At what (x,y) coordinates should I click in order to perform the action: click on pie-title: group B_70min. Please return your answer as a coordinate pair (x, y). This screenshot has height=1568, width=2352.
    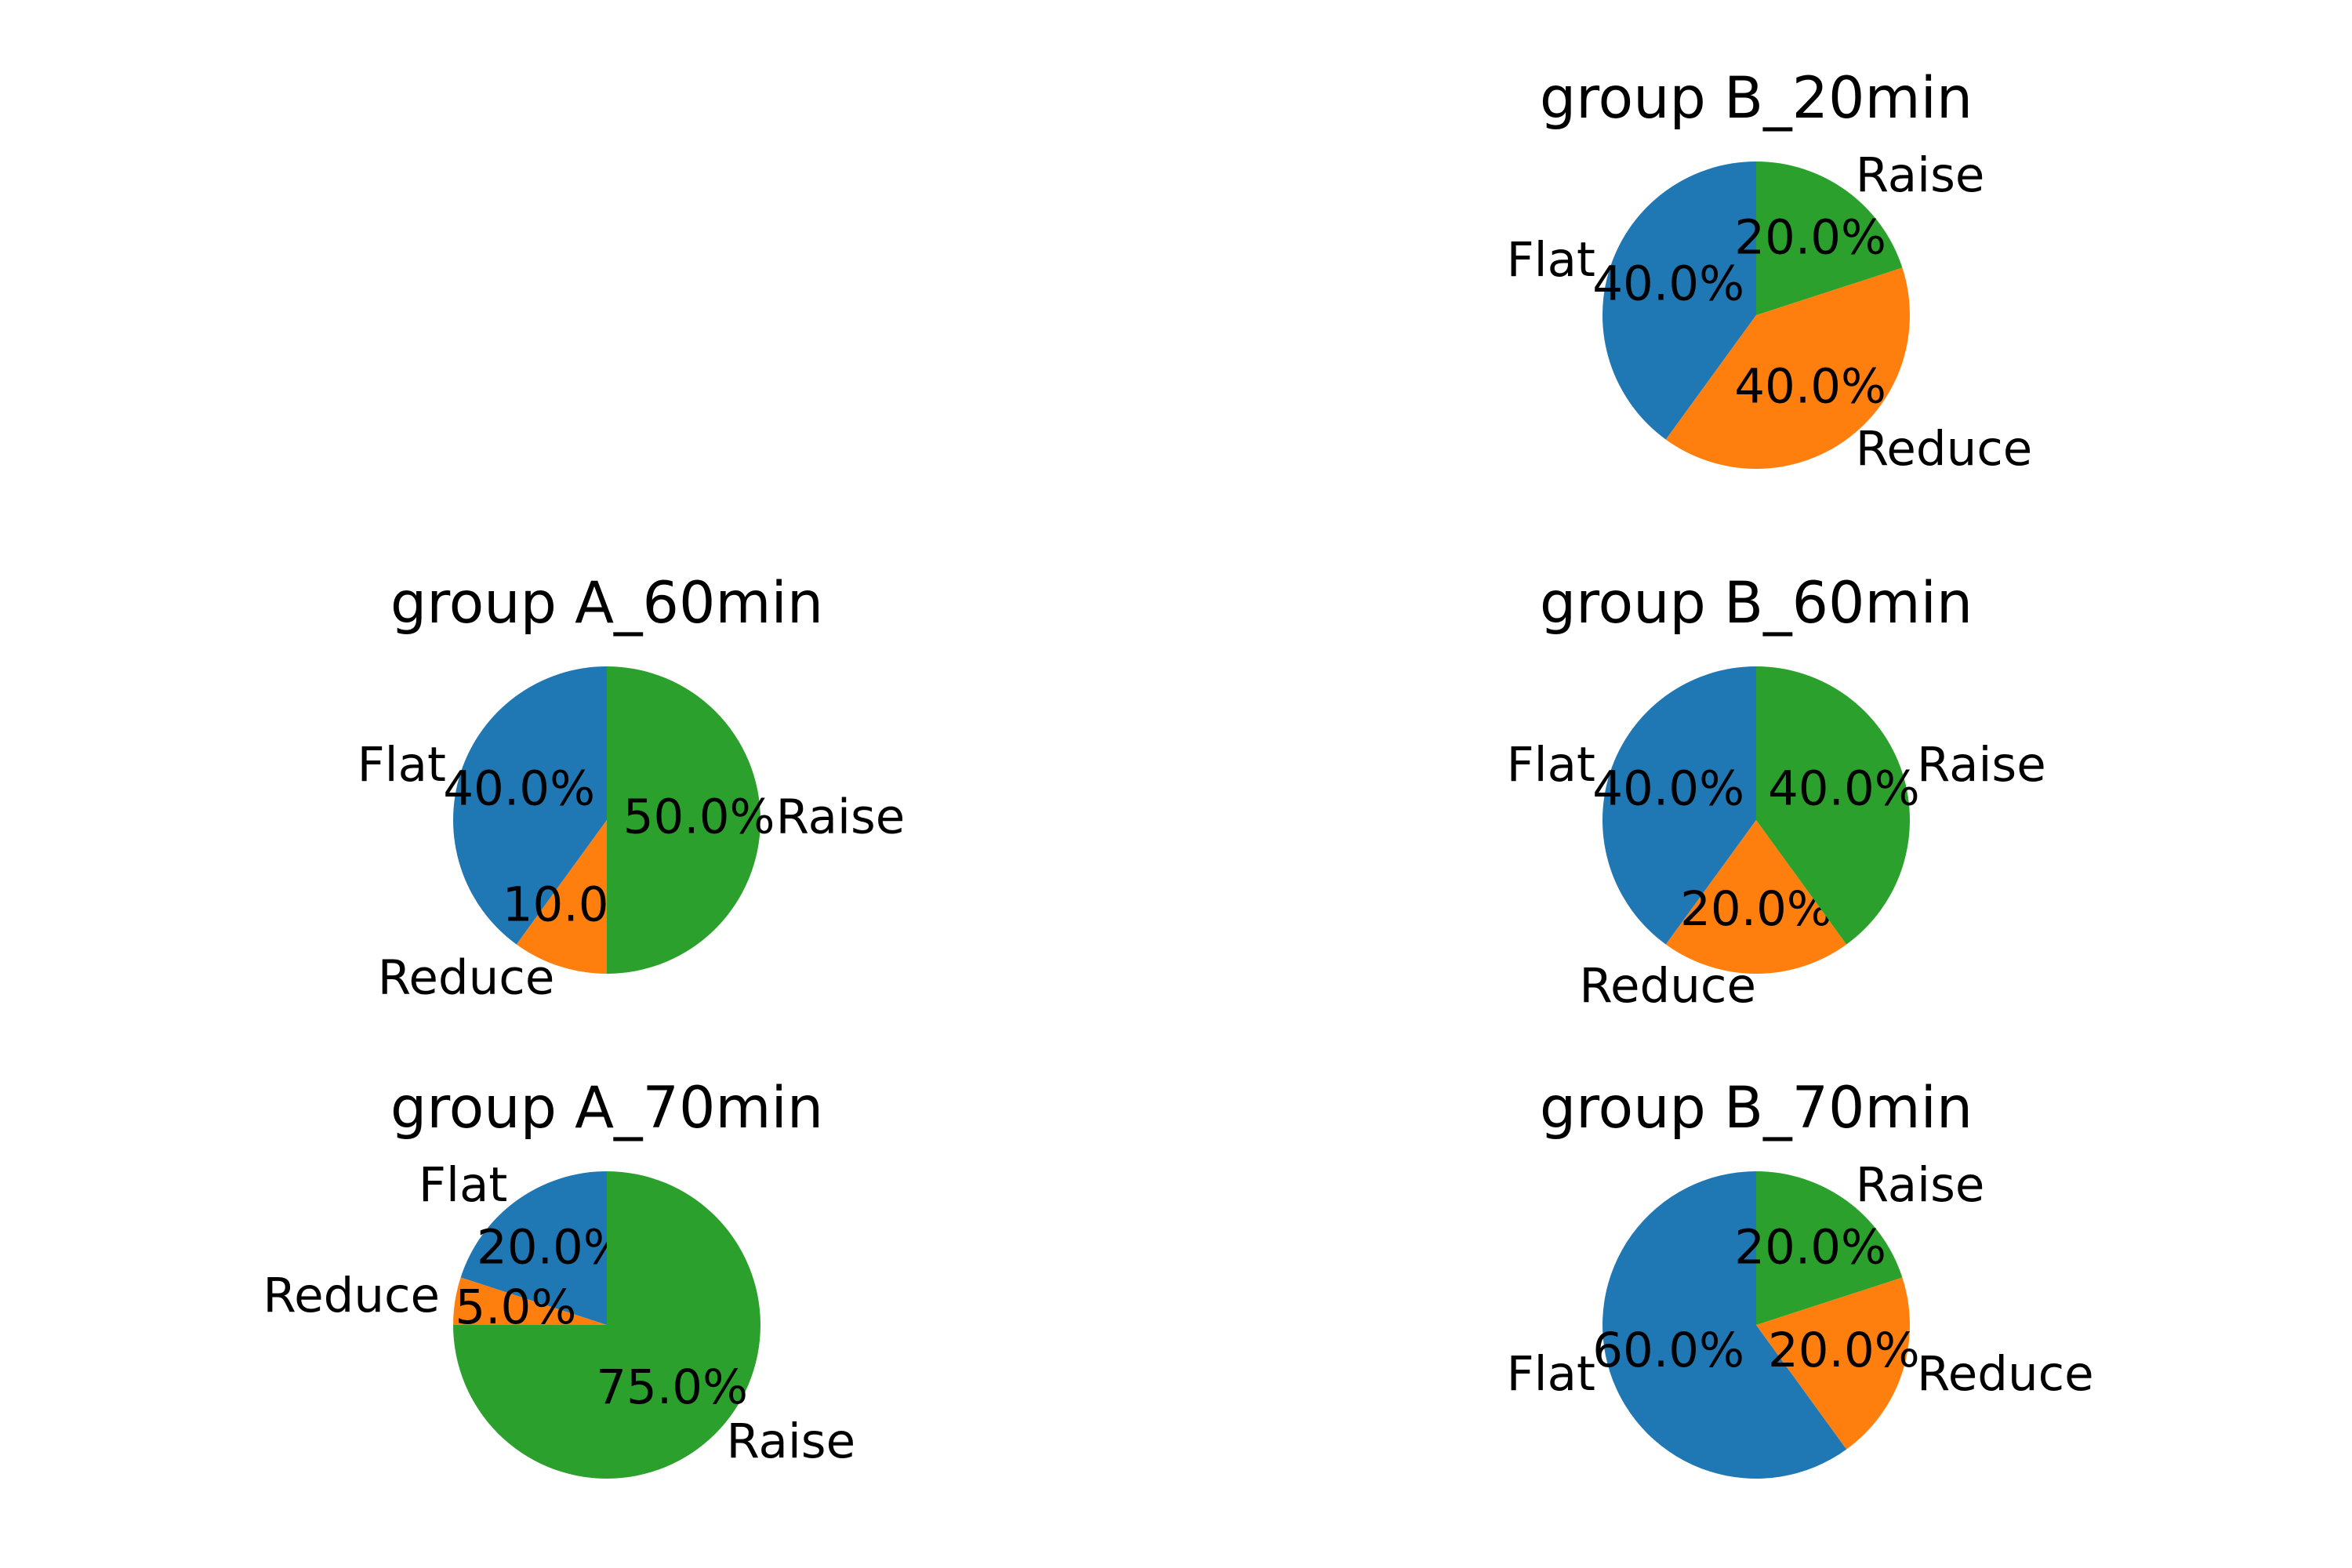
    Looking at the image, I should click on (1756, 1108).